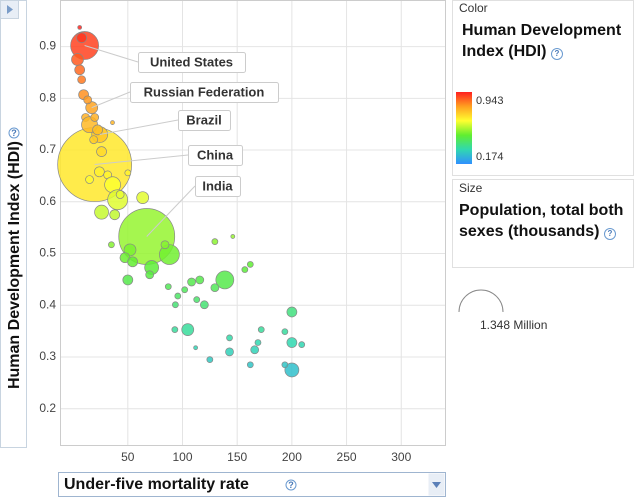 This screenshot has height=498, width=634. Describe the element at coordinates (217, 185) in the screenshot. I see `bubble-label: India` at that location.